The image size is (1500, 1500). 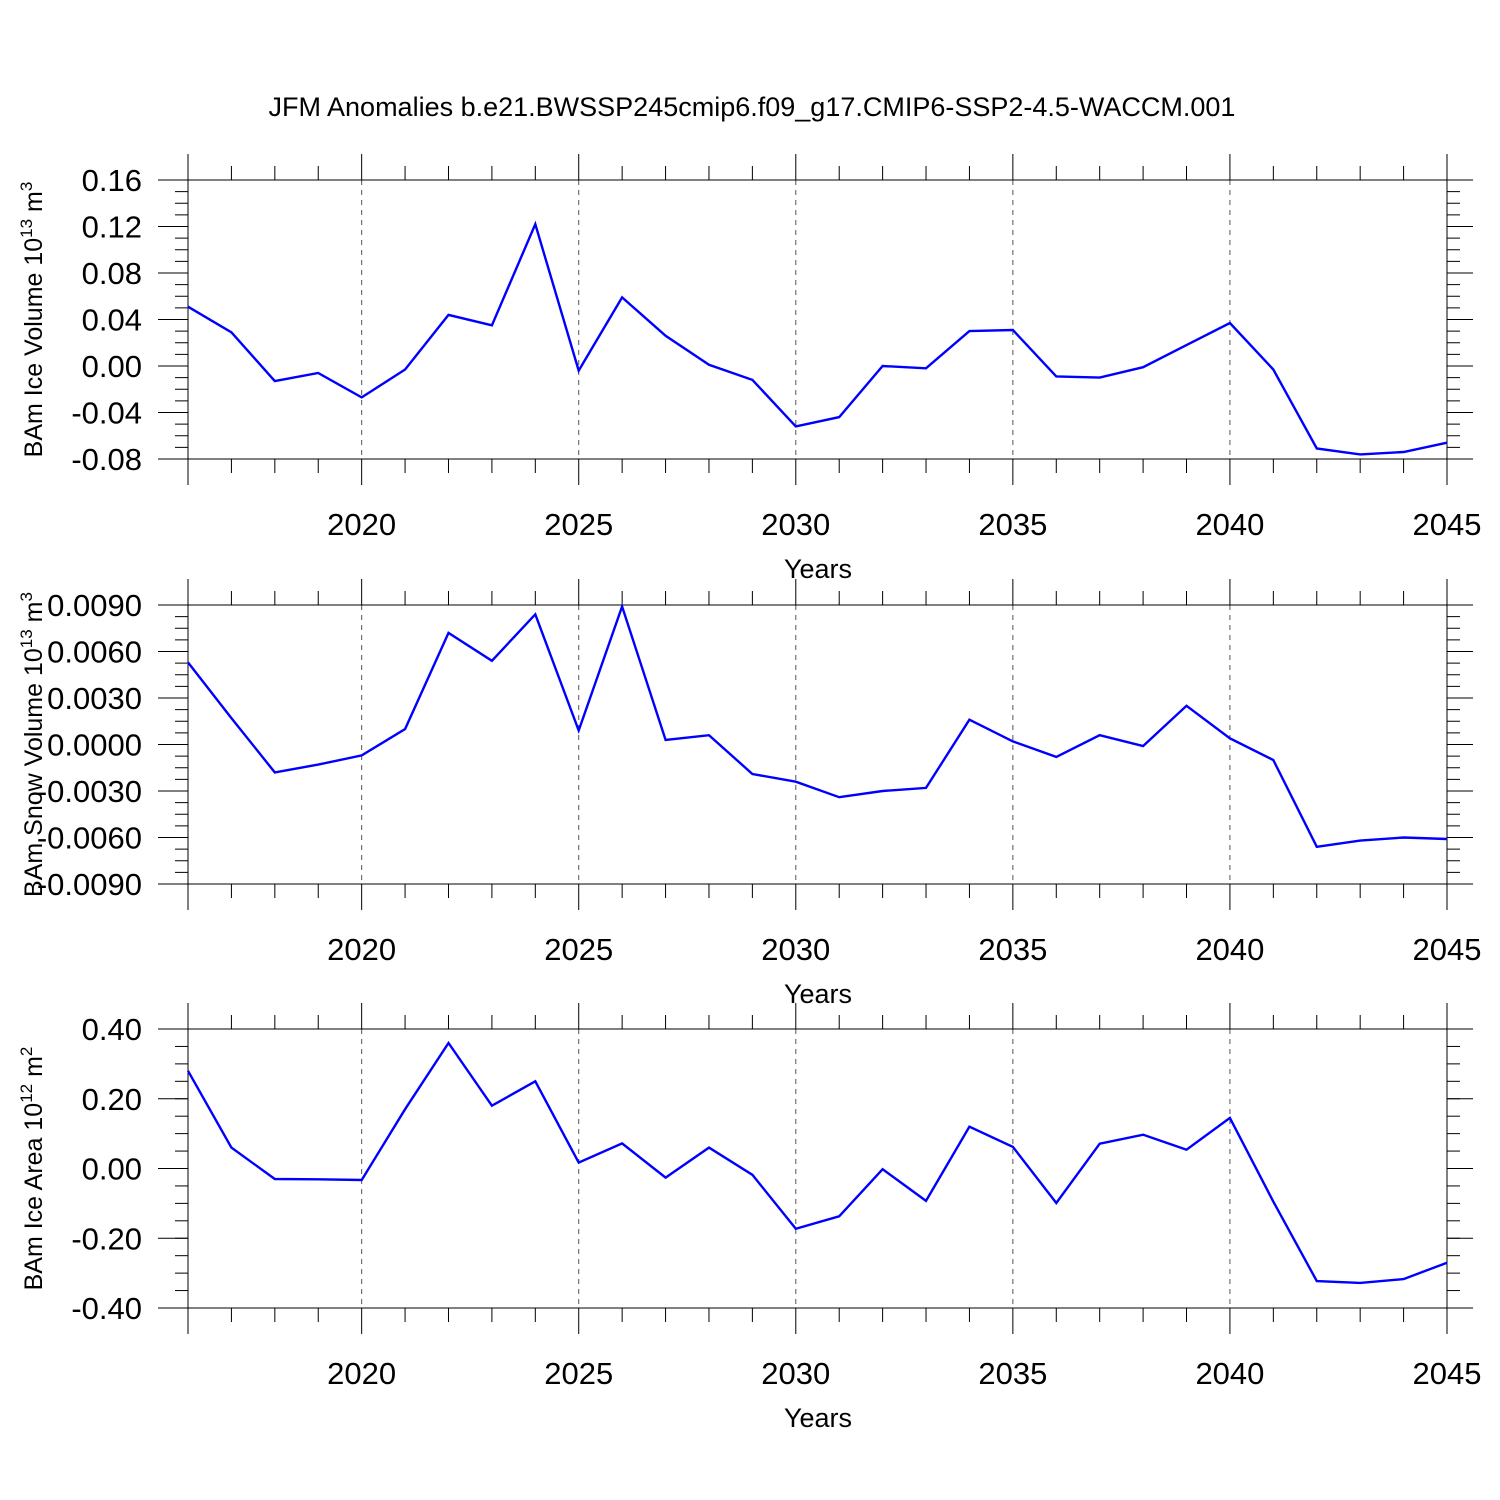 What do you see at coordinates (32, 744) in the screenshot?
I see `y-axis-title: BAm Snow Volume 1013 m3` at bounding box center [32, 744].